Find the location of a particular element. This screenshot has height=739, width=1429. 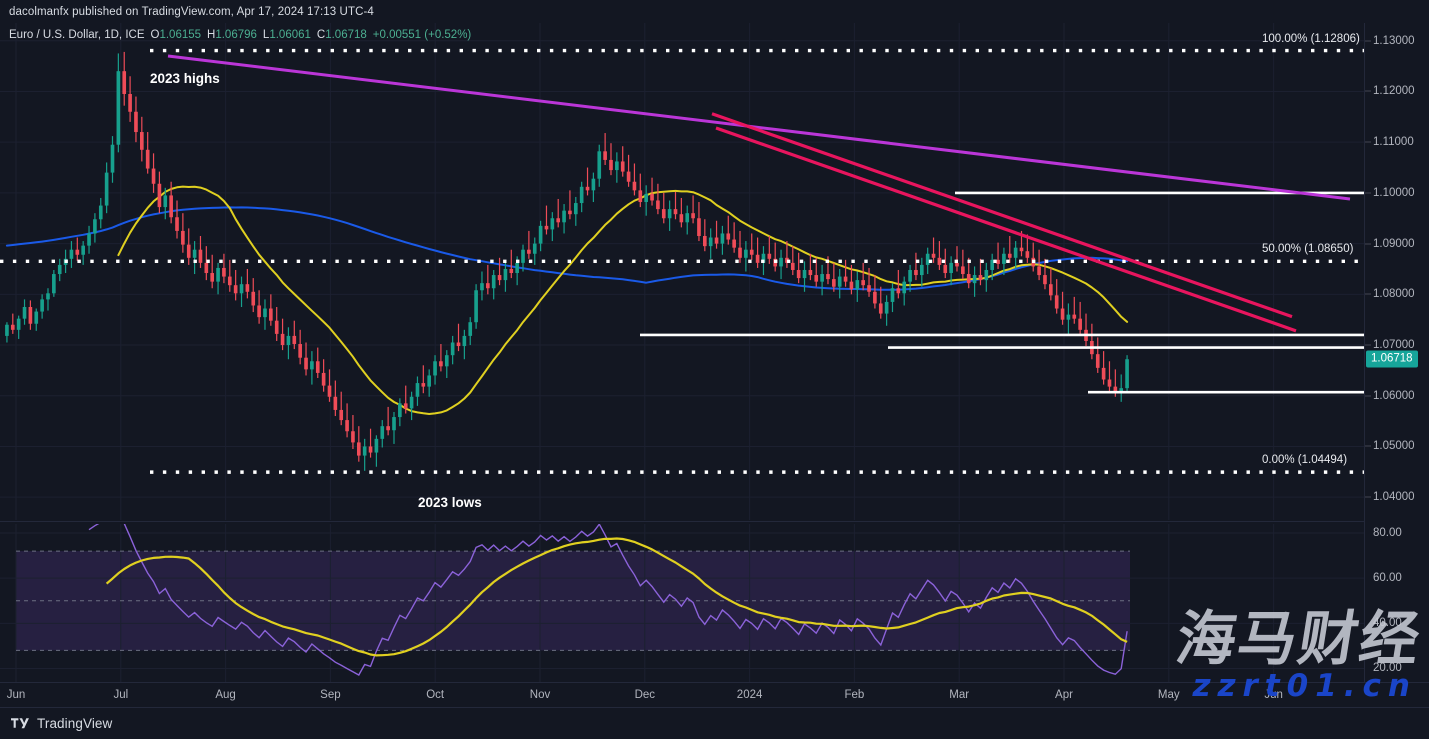

price-axis-tick: 1.07000 is located at coordinates (1394, 345).